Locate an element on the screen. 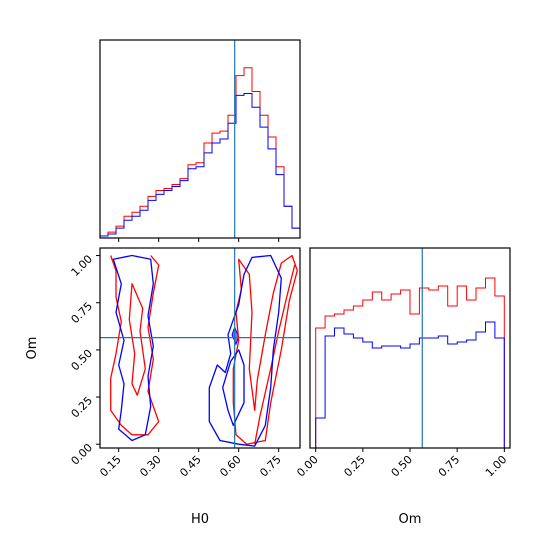 The height and width of the screenshot is (550, 550). om-hist-series-red is located at coordinates (410, 362).